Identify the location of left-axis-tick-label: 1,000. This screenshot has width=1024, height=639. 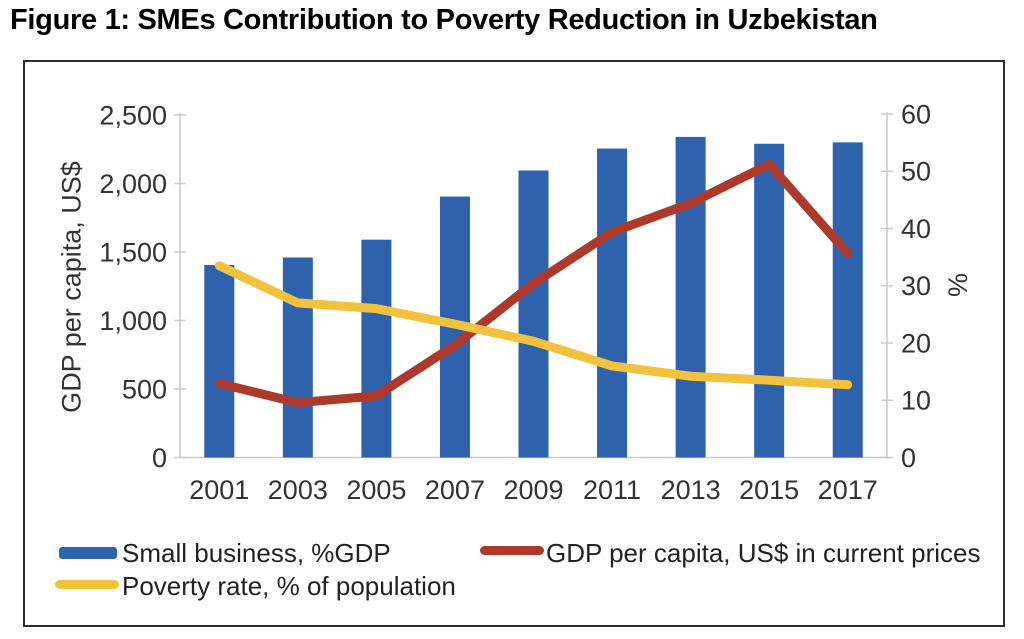
(133, 321).